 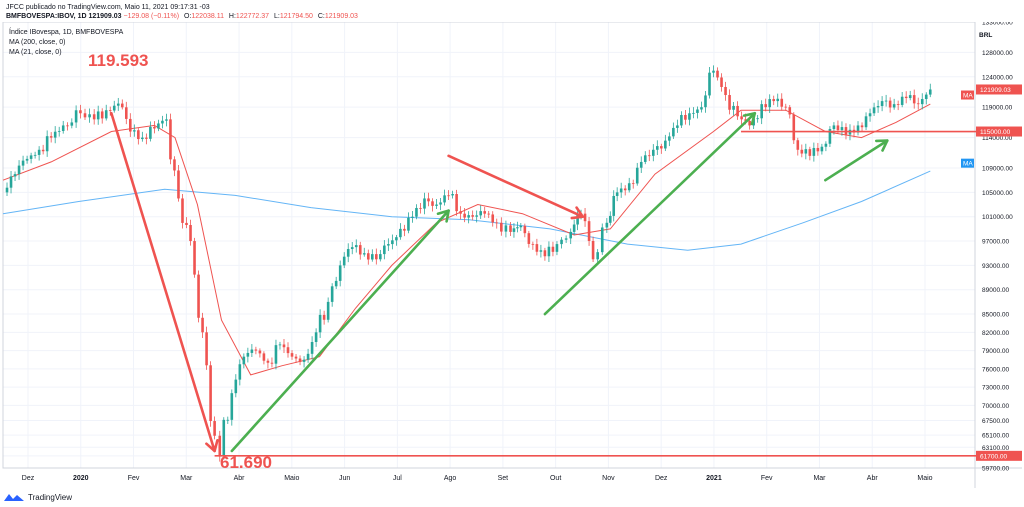 I want to click on symbol-label: BMFBOVESPA:IBOV, 1D, so click(x=46, y=16).